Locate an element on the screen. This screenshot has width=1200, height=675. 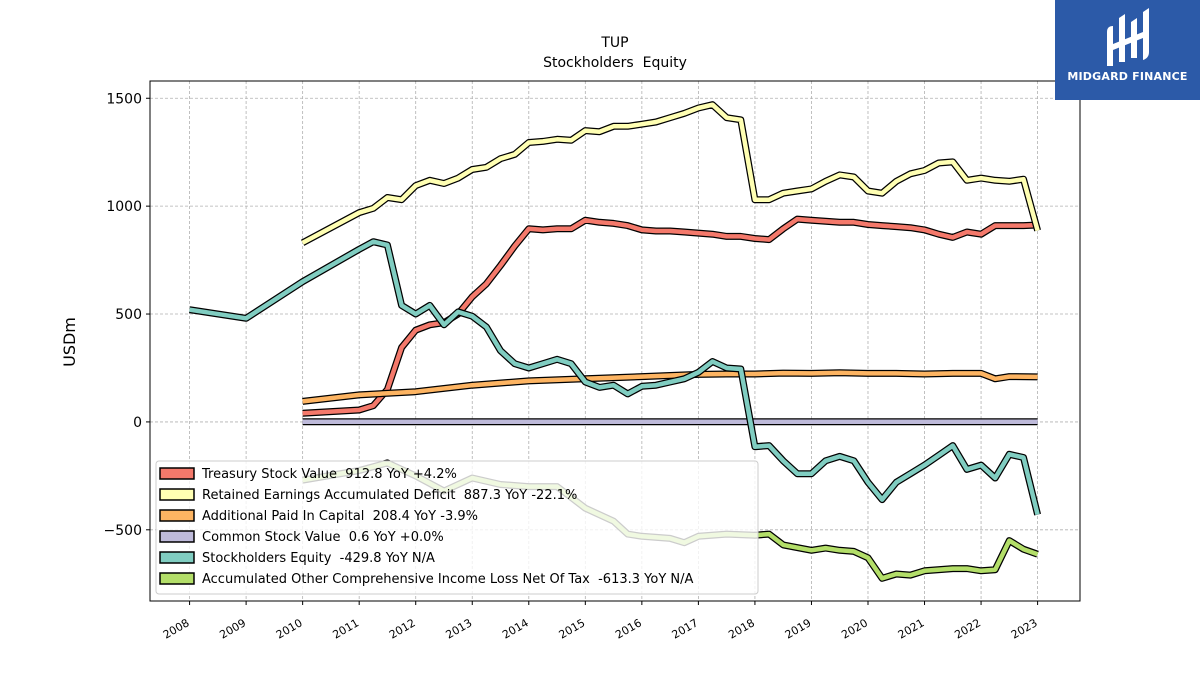
y-tick-label: −500 is located at coordinates (123, 531).